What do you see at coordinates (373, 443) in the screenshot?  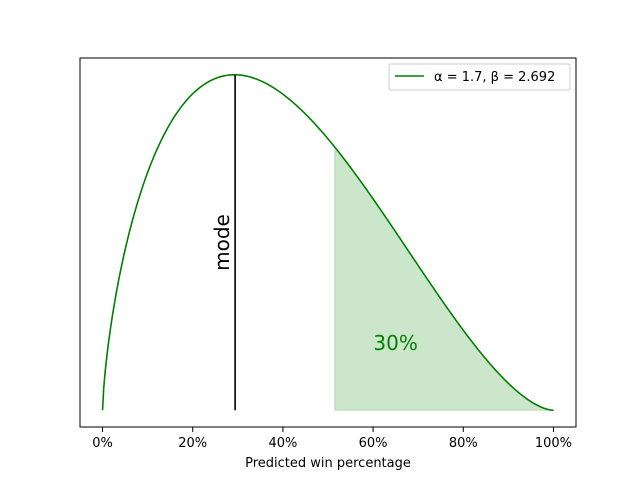 I see `x-tick-label: 60%` at bounding box center [373, 443].